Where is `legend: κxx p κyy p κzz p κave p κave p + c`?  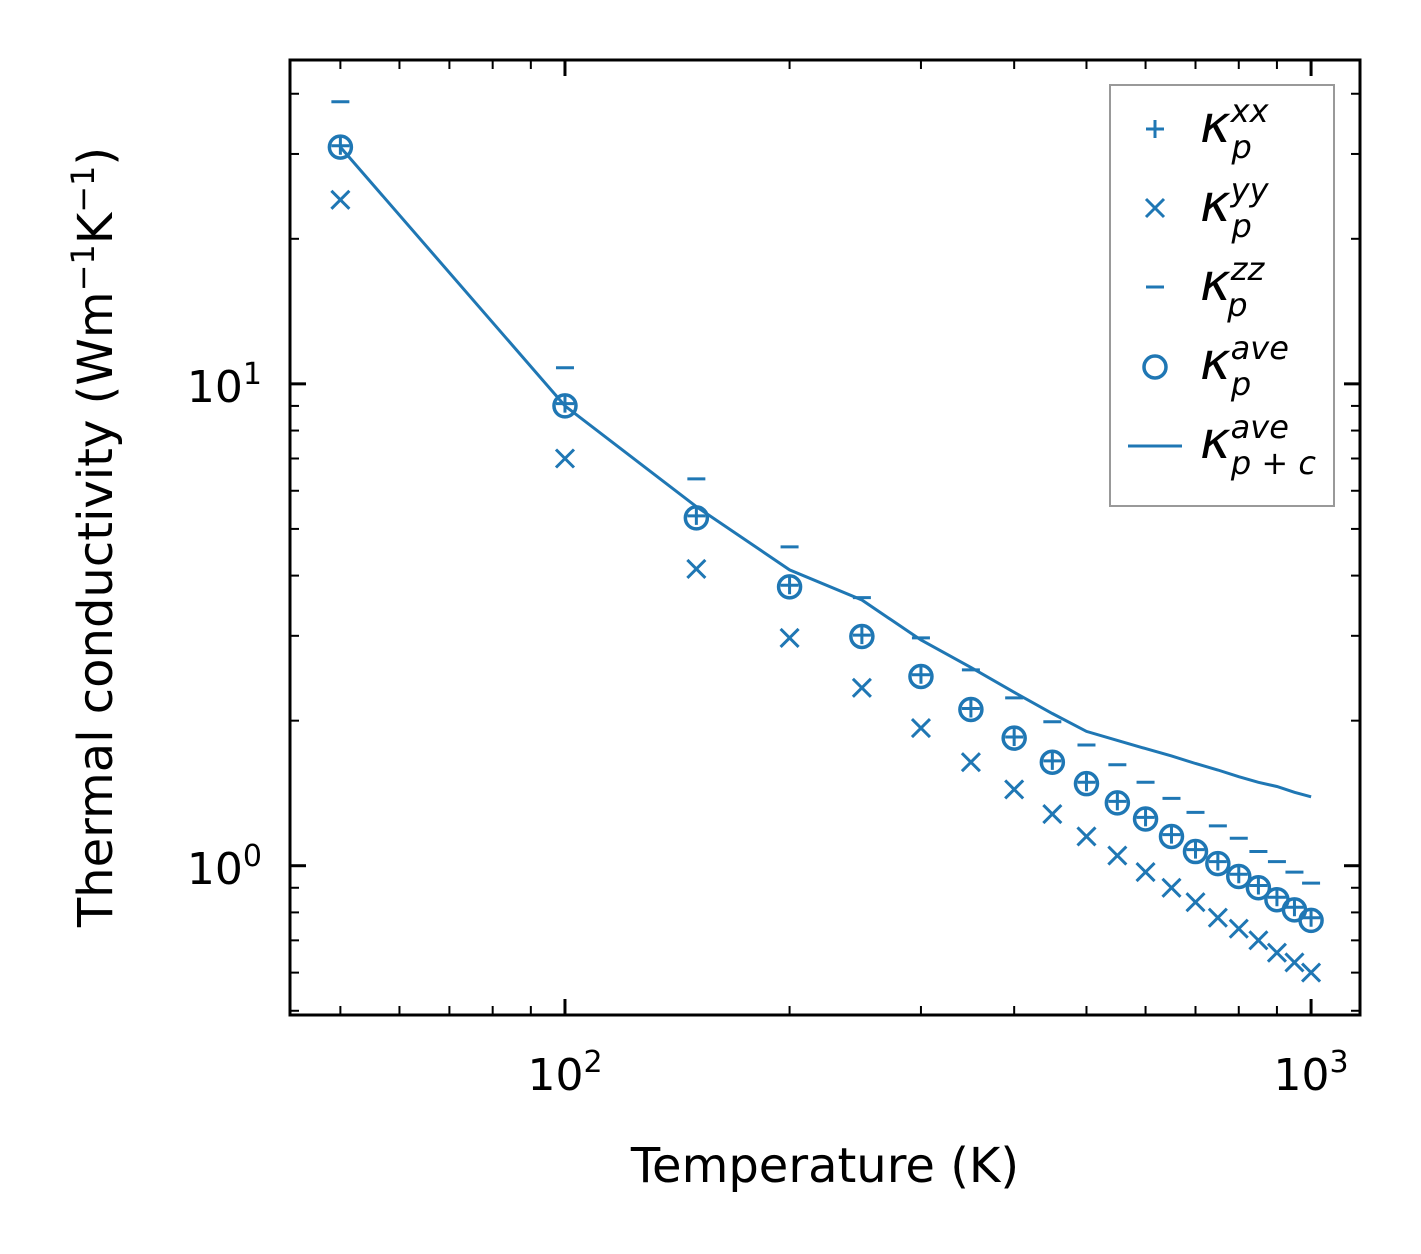
legend: κxx p κyy p κzz p κave p κave p + c is located at coordinates (1222, 295).